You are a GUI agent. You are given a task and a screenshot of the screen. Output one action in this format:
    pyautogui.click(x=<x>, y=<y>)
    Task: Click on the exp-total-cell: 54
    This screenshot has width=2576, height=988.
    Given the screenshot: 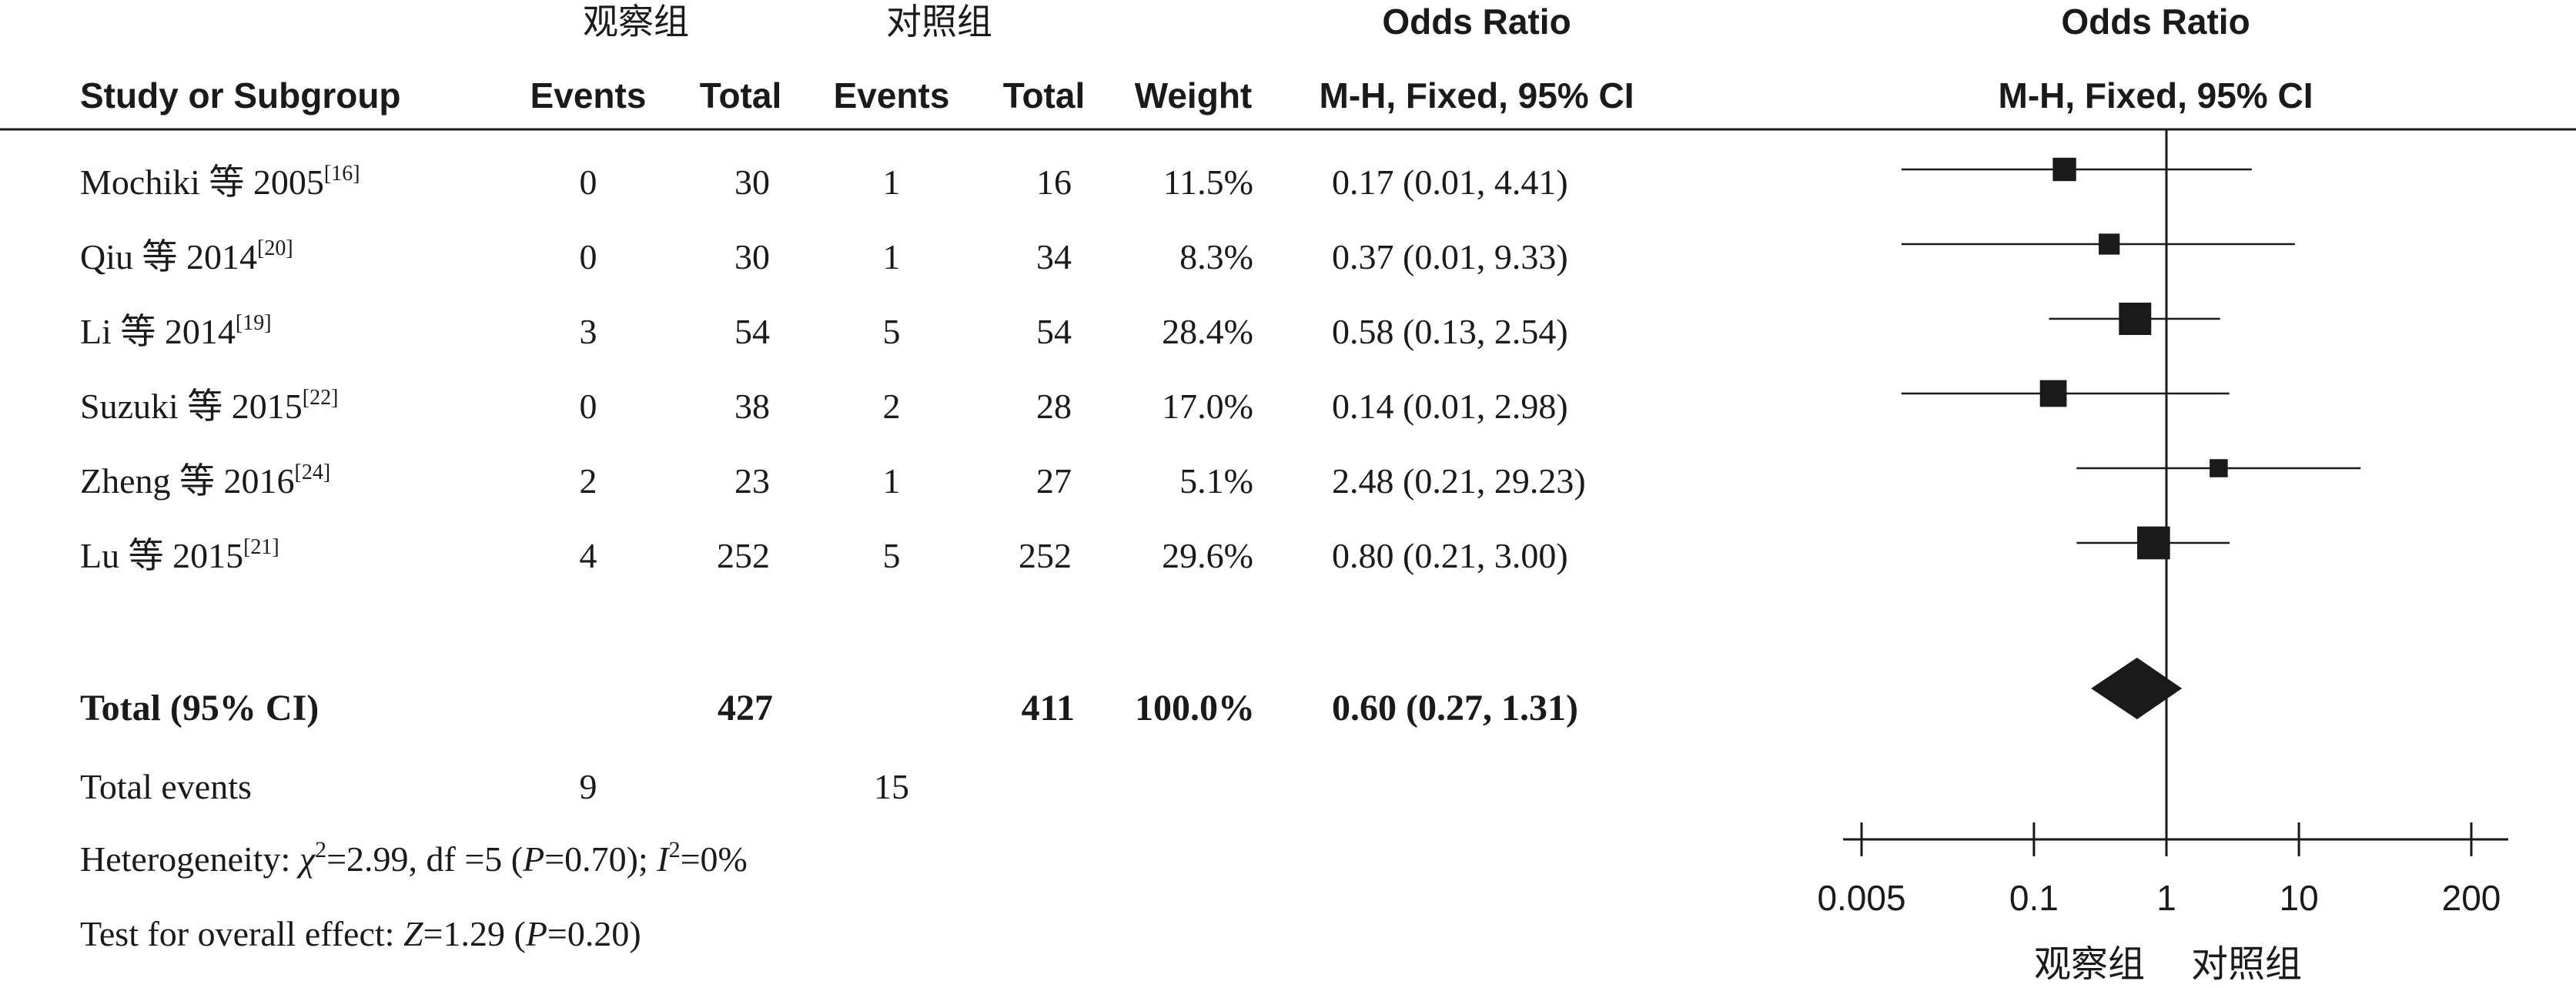 What is the action you would take?
    pyautogui.click(x=752, y=331)
    